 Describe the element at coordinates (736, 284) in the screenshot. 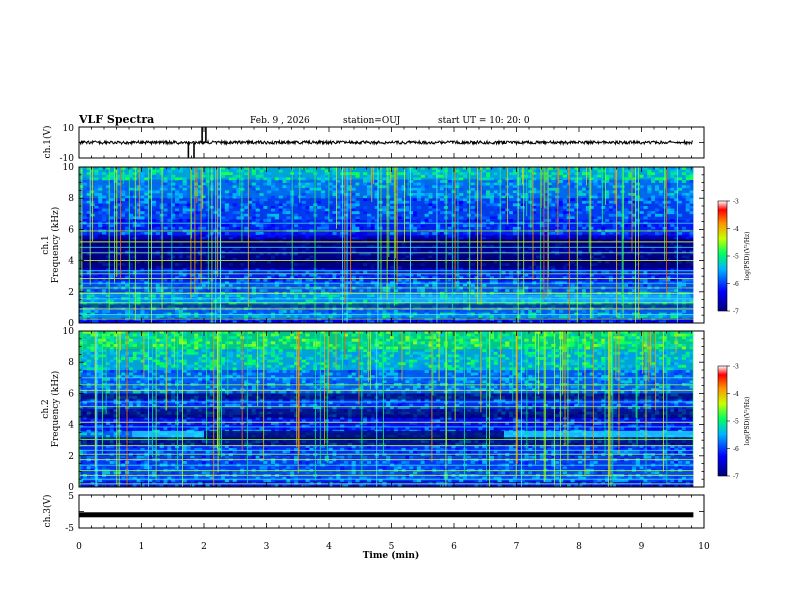

I see `colorbar-tick-label: -6` at that location.